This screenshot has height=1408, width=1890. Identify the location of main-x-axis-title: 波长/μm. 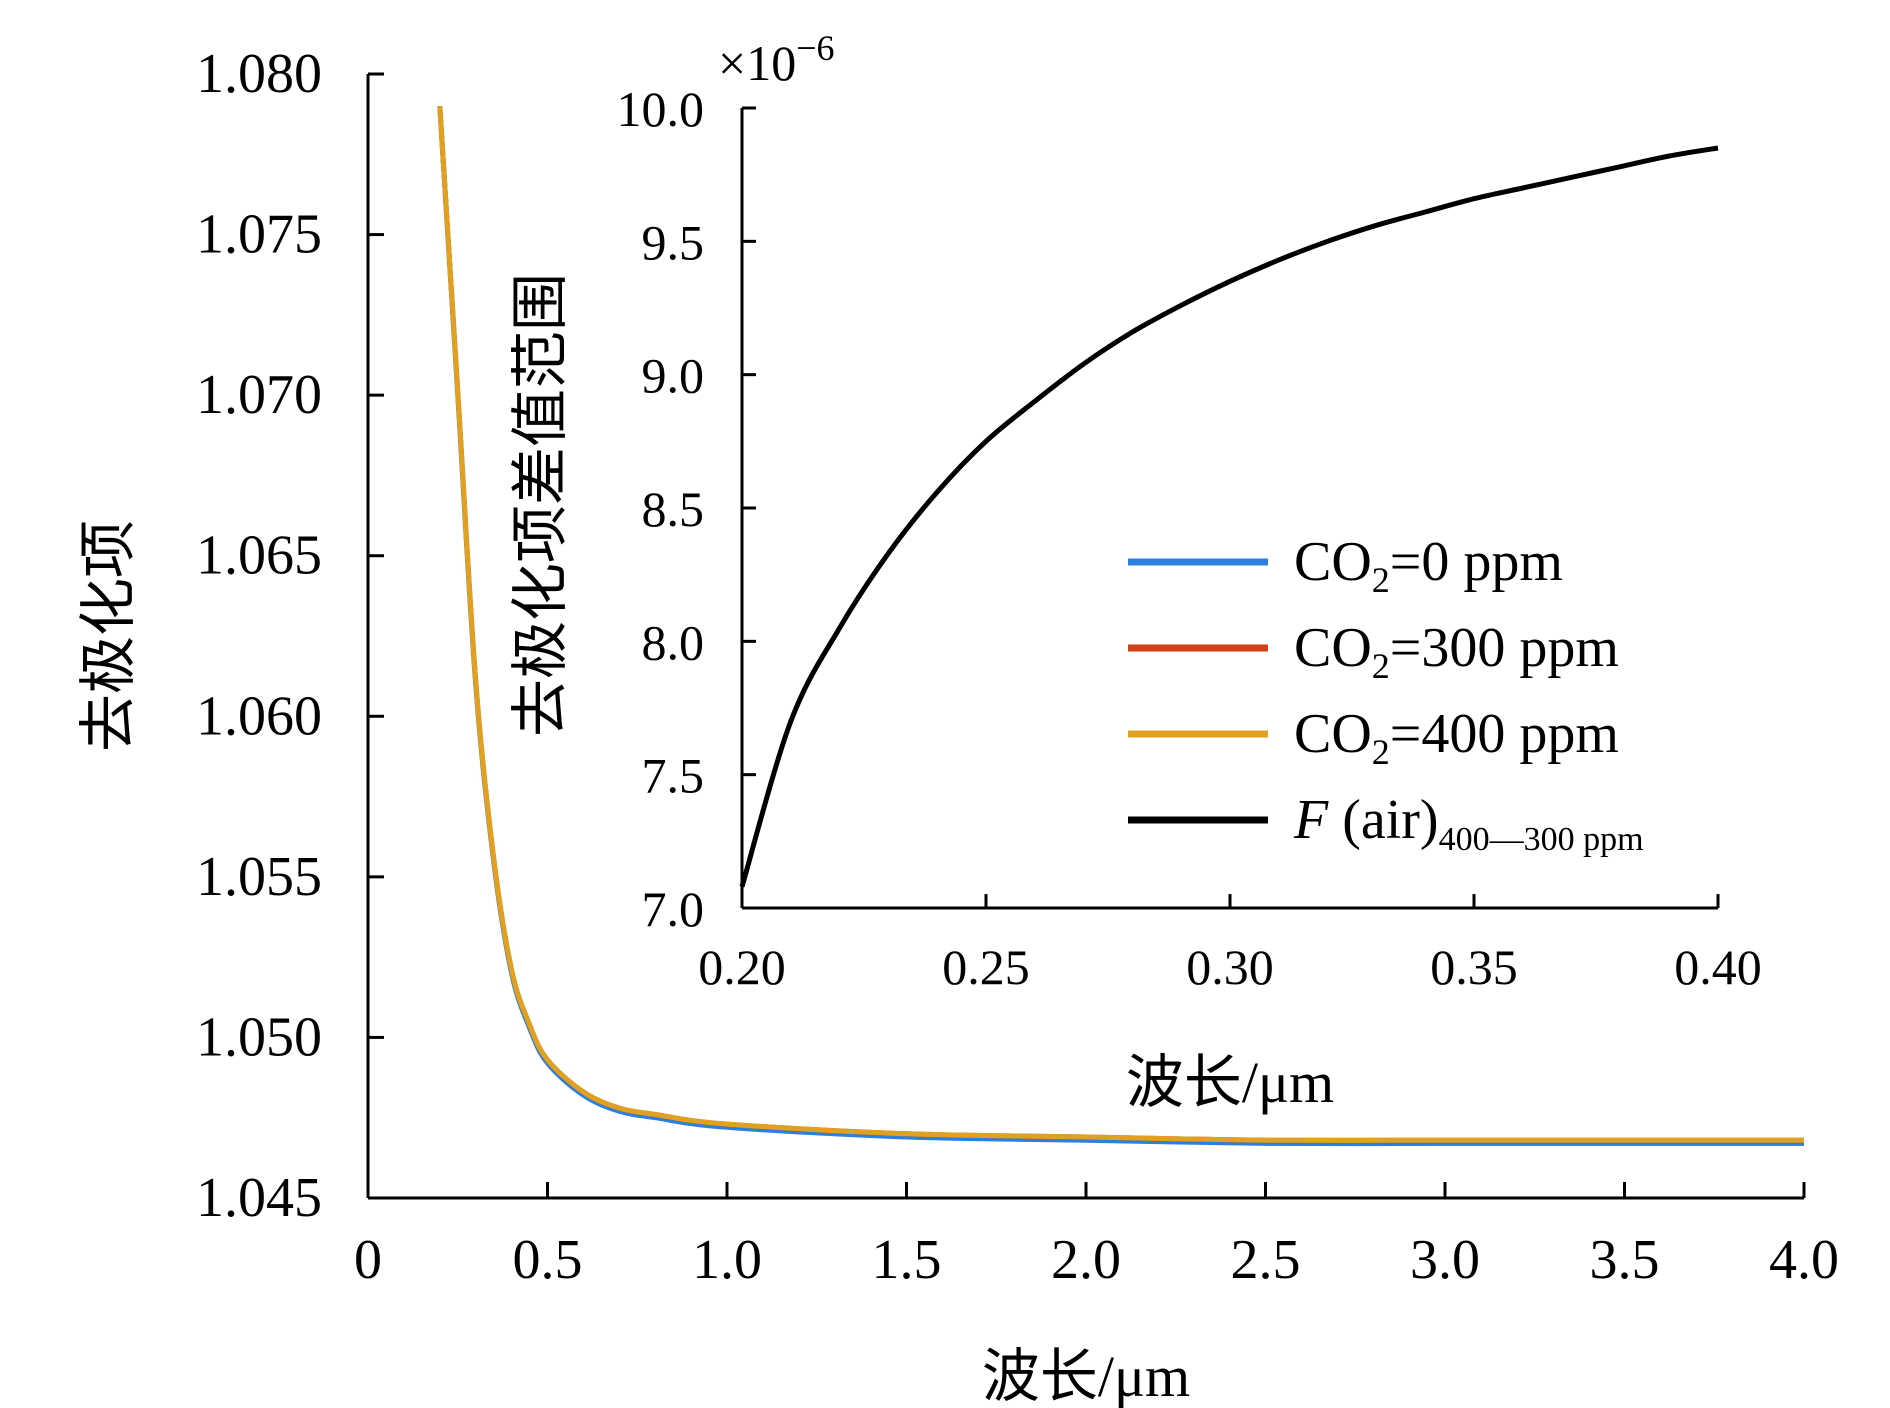
(1086, 1376).